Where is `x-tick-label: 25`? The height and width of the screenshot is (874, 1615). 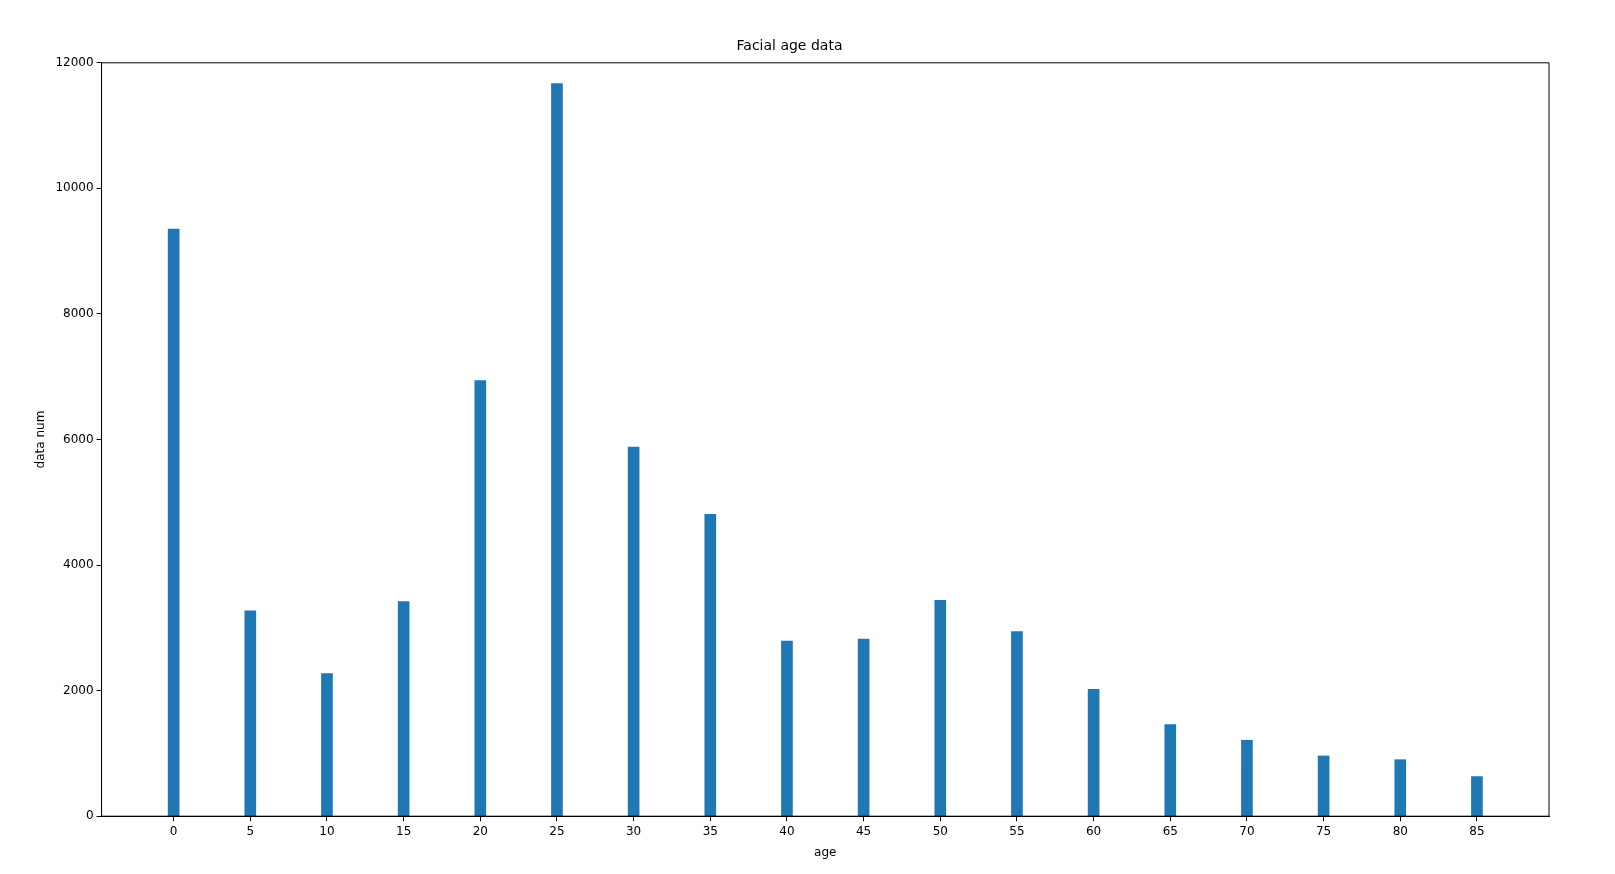 x-tick-label: 25 is located at coordinates (557, 830).